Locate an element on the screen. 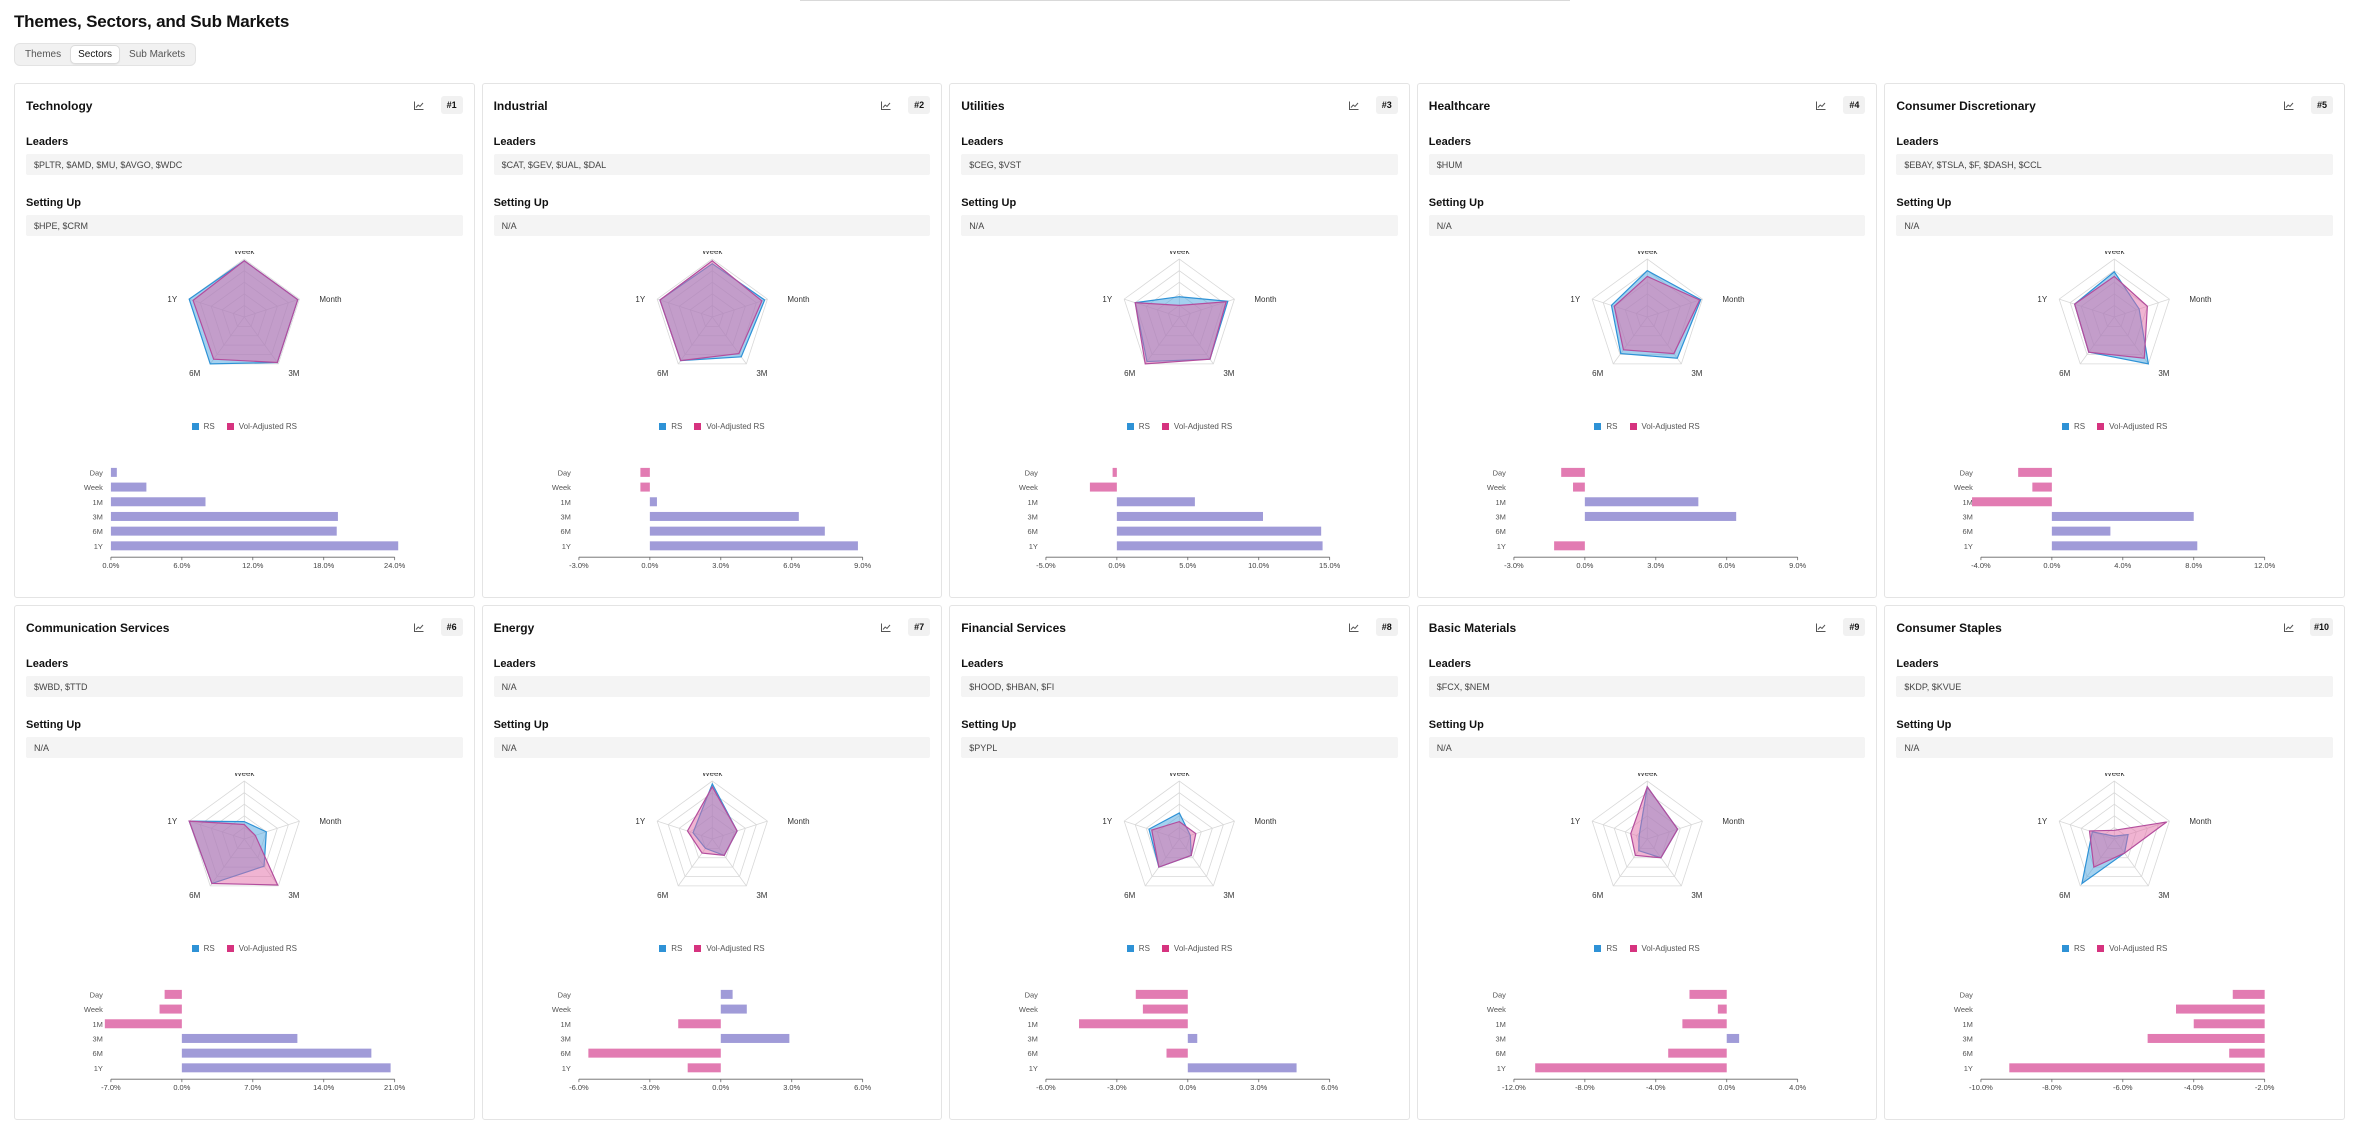 This screenshot has width=2357, height=1124. tab-themes: Themes is located at coordinates (43, 54).